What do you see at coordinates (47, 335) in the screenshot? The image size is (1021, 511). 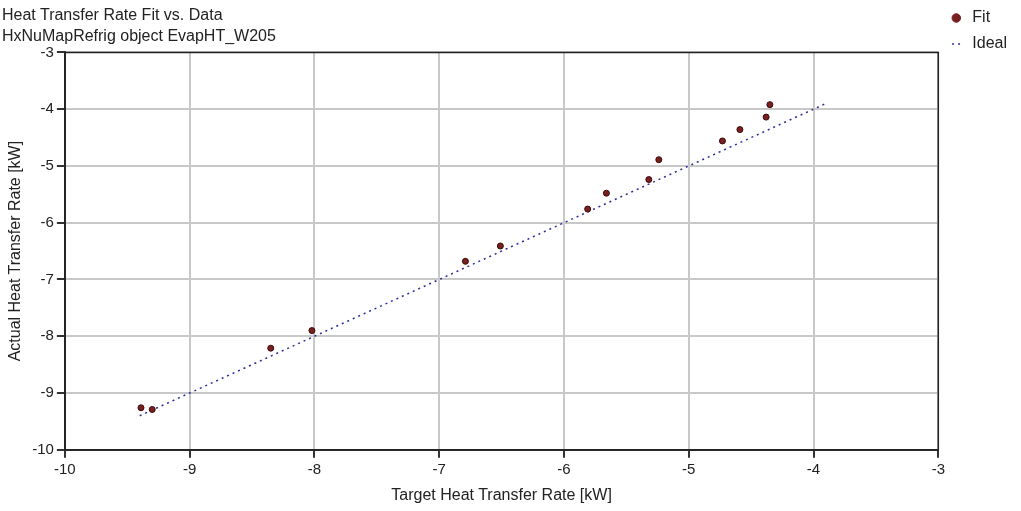 I see `y-tick-label: -8` at bounding box center [47, 335].